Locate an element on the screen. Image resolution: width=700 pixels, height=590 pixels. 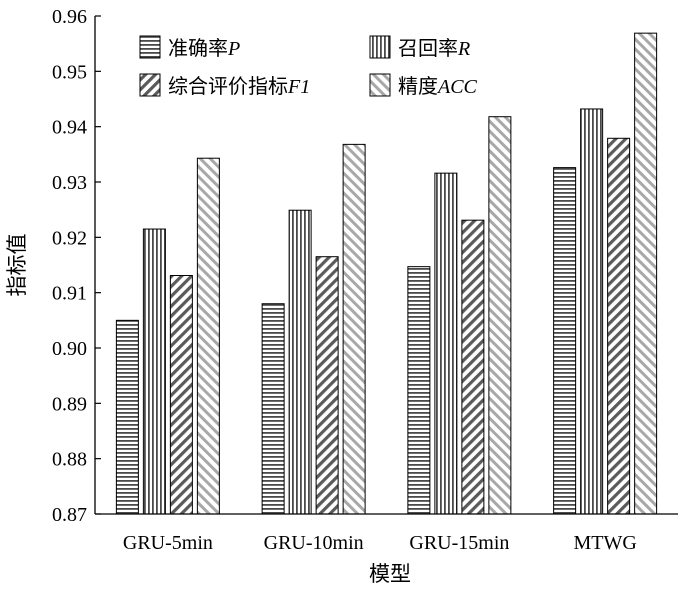
legend-label: 综合评价指标F1 is located at coordinates (239, 86).